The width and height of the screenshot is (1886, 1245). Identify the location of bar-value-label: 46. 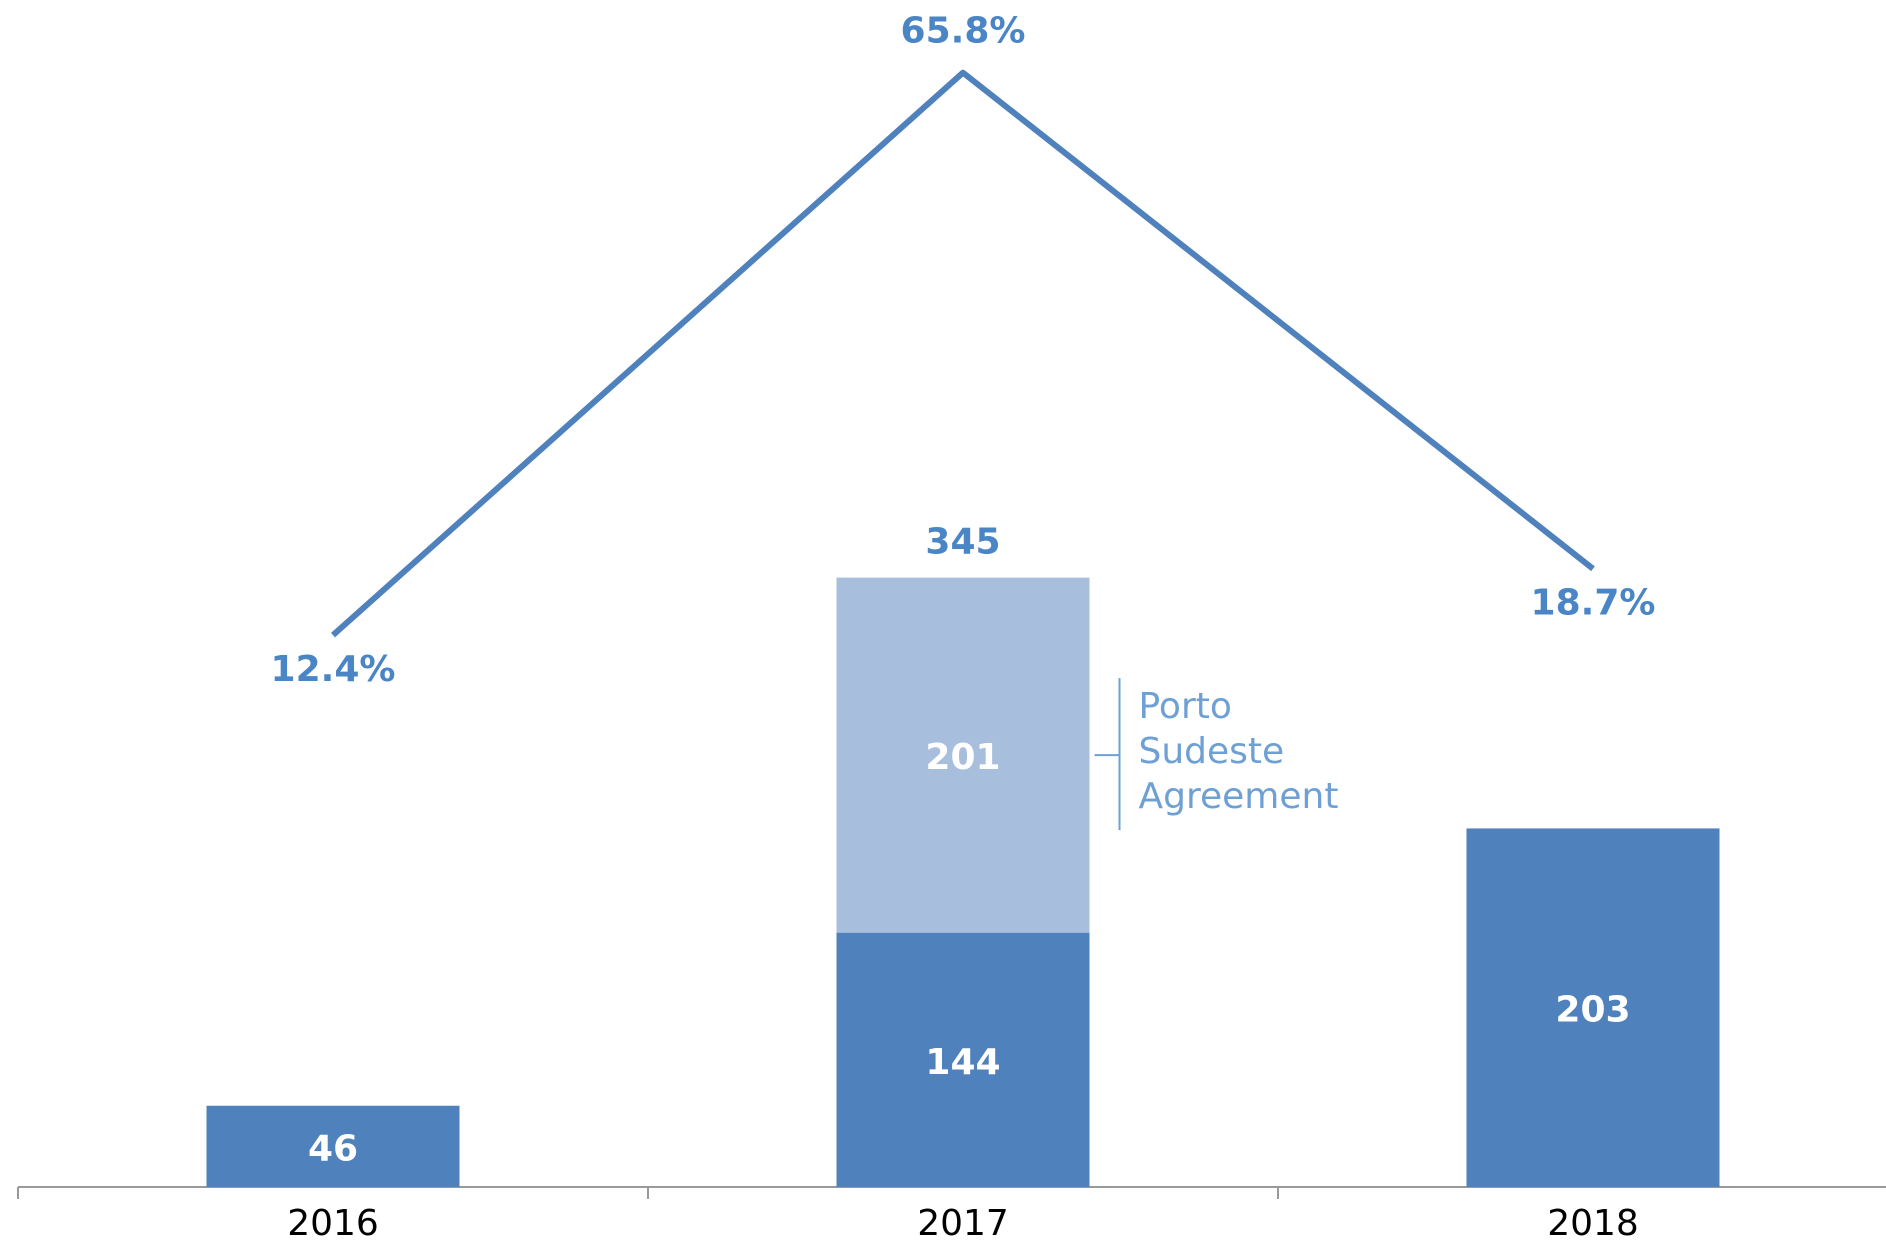
(333, 1148).